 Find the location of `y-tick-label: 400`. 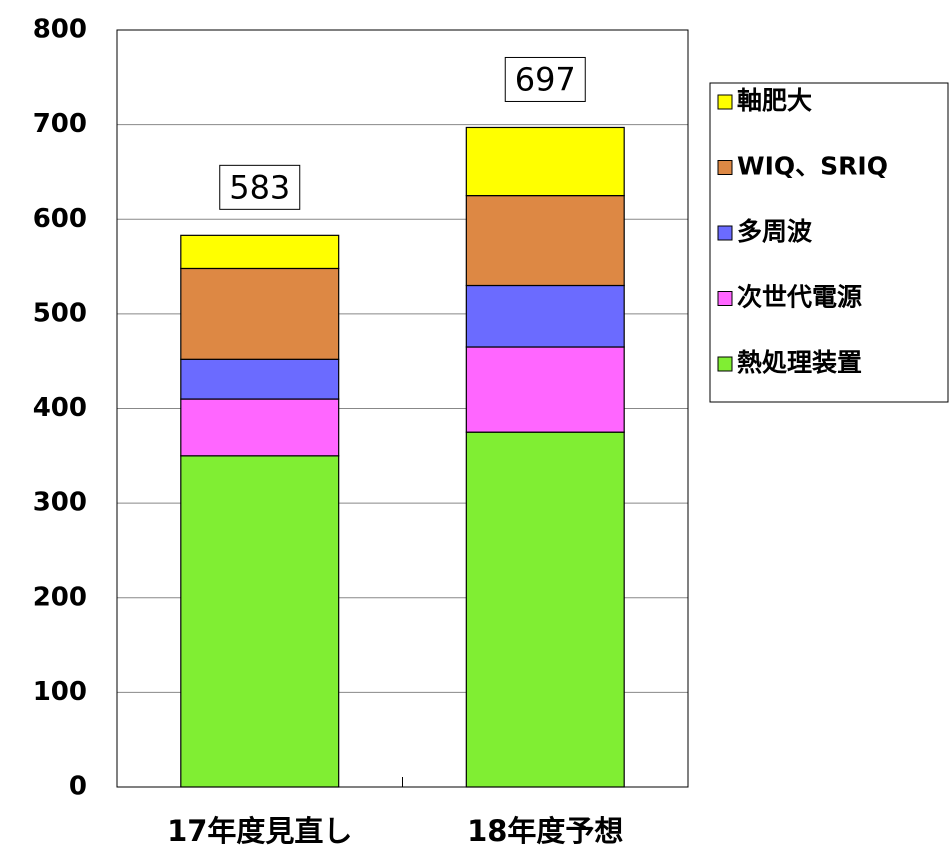

y-tick-label: 400 is located at coordinates (60, 408).